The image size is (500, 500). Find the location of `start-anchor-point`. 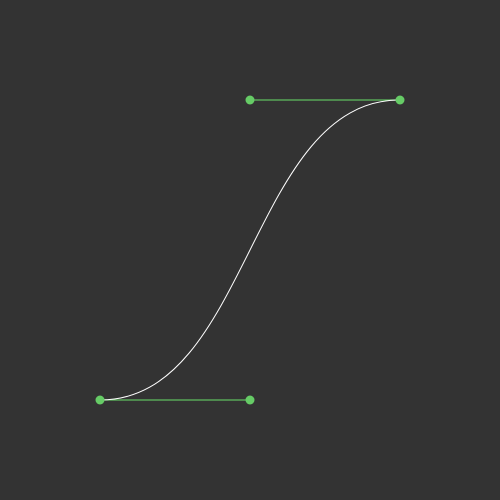

start-anchor-point is located at coordinates (100, 400).